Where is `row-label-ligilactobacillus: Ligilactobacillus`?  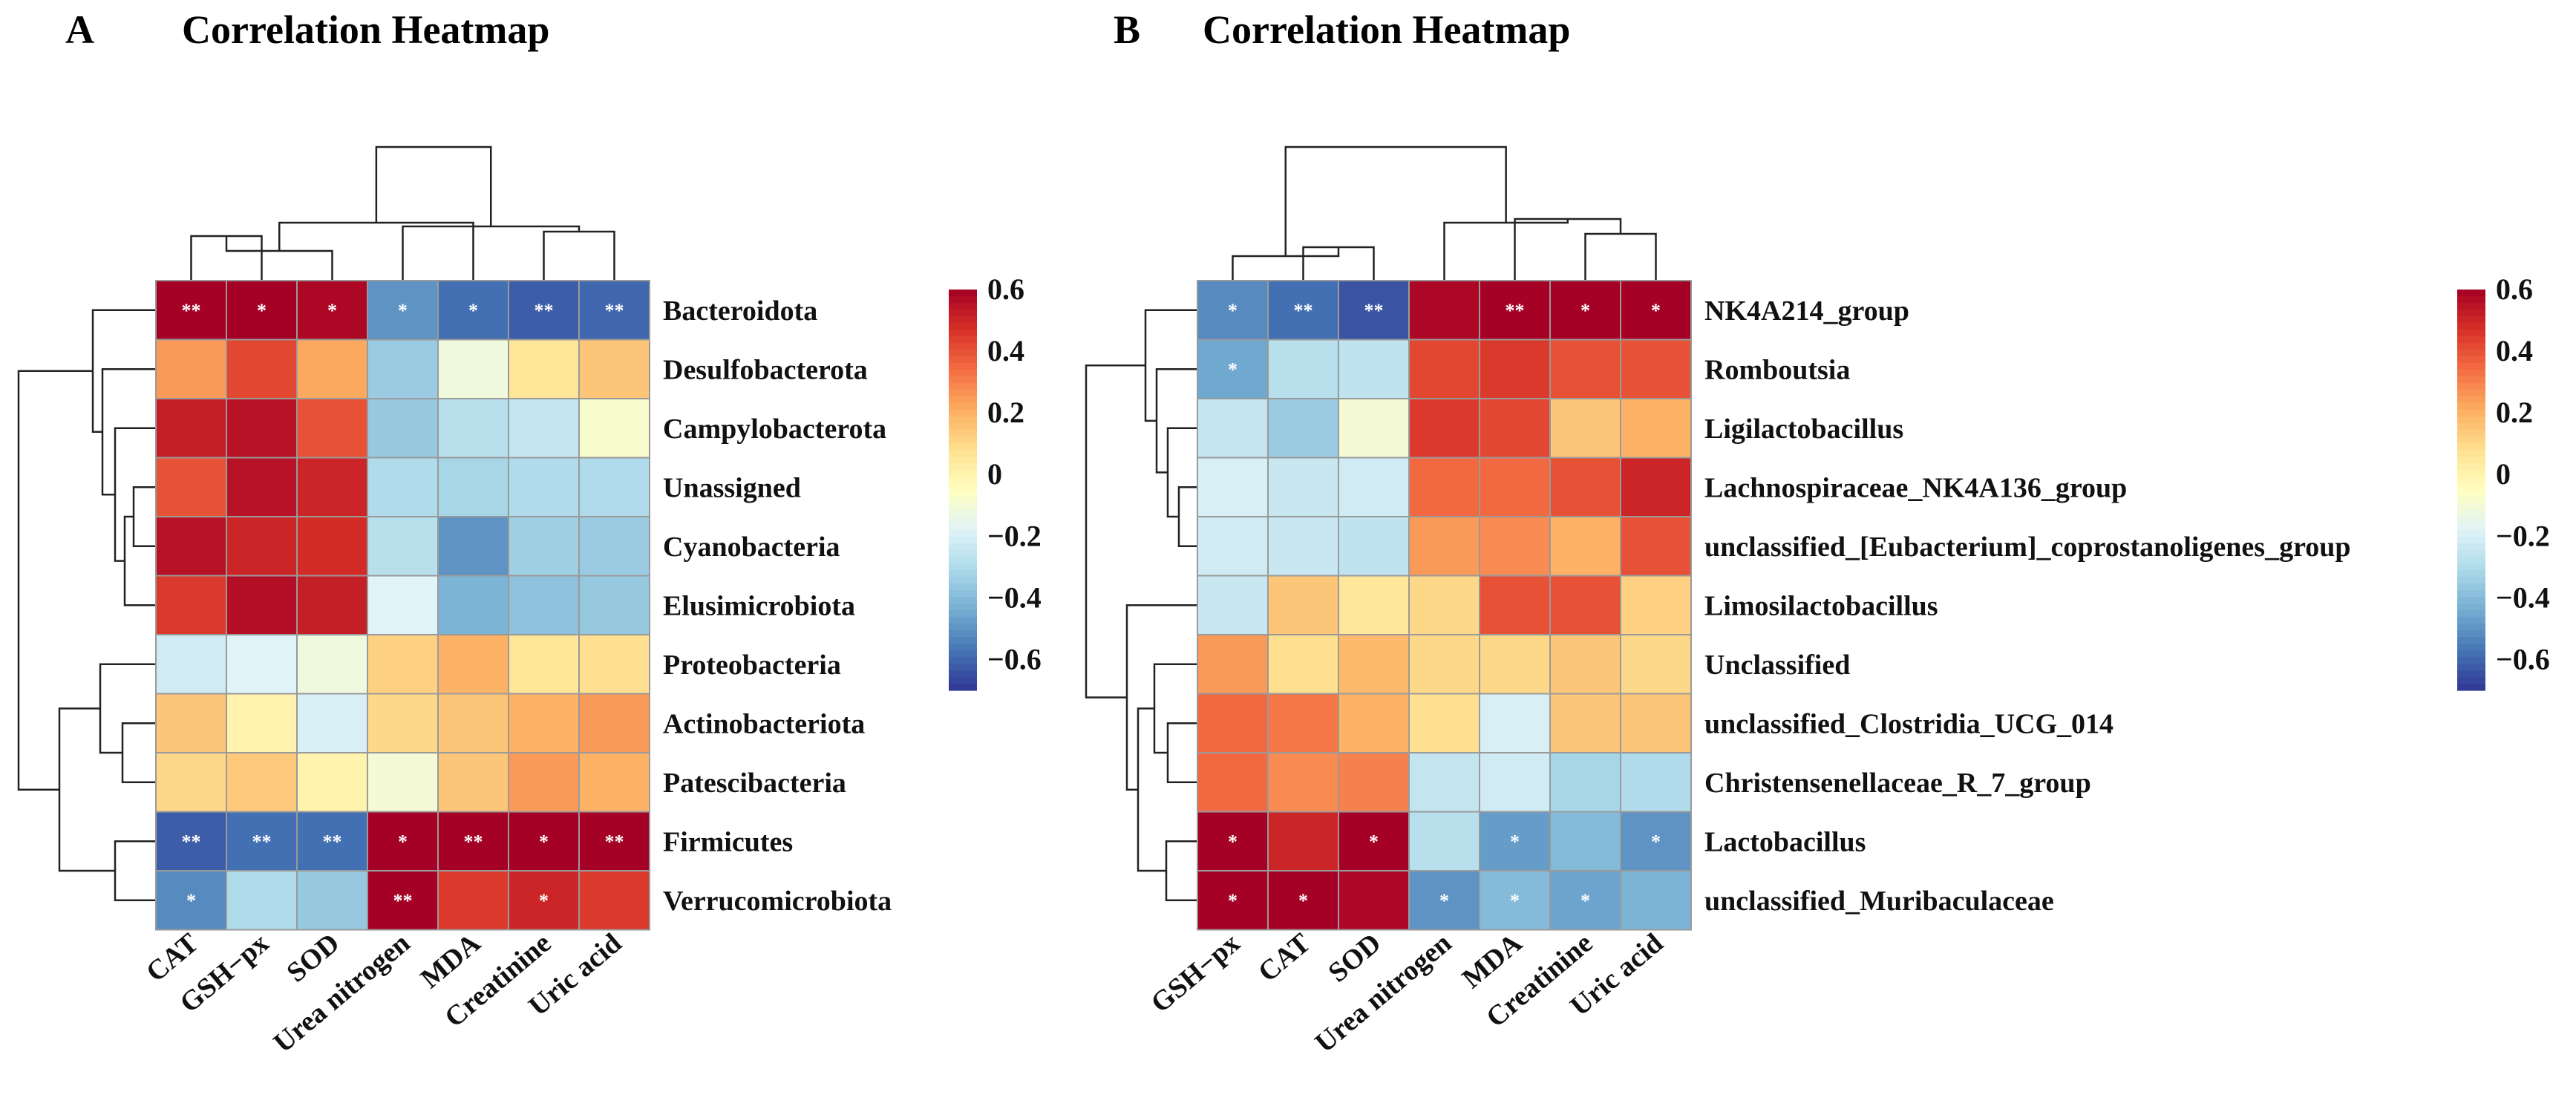 row-label-ligilactobacillus: Ligilactobacillus is located at coordinates (1803, 429).